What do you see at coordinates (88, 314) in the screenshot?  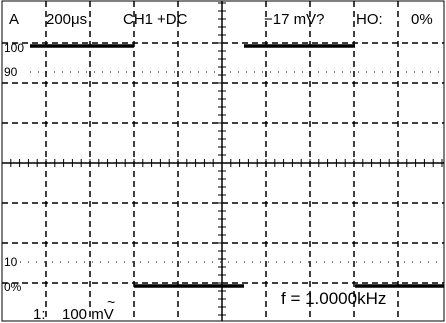 I see `volts-per-div-readout: 100 mV` at bounding box center [88, 314].